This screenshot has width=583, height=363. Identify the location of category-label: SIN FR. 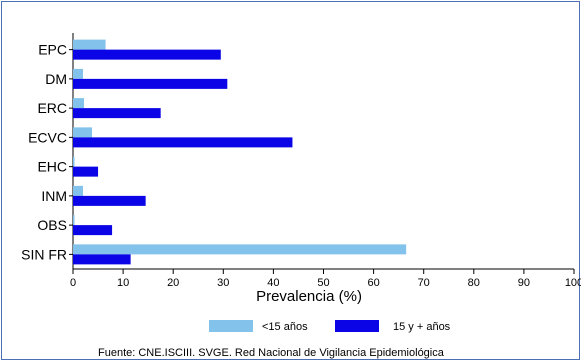
(44, 254).